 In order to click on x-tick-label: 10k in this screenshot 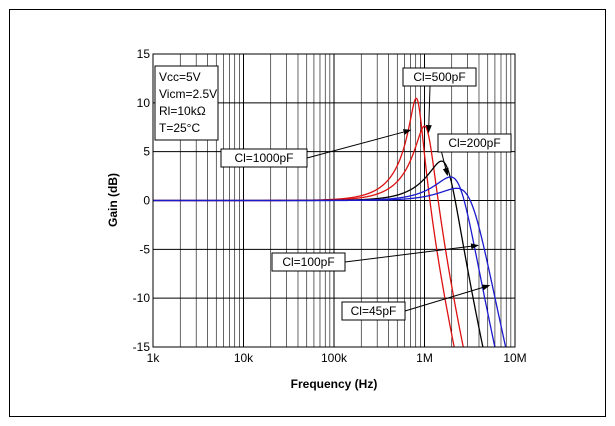, I will do `click(244, 358)`.